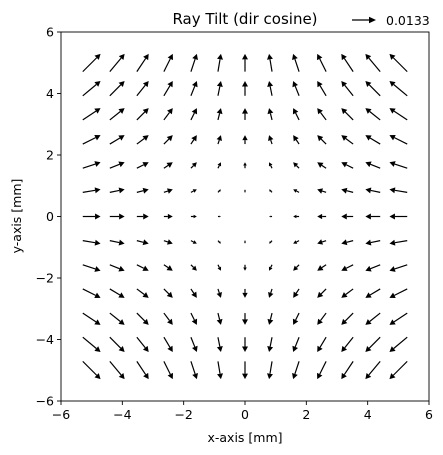 This screenshot has height=455, width=443. I want to click on quiver-key-label: 0.0133, so click(408, 20).